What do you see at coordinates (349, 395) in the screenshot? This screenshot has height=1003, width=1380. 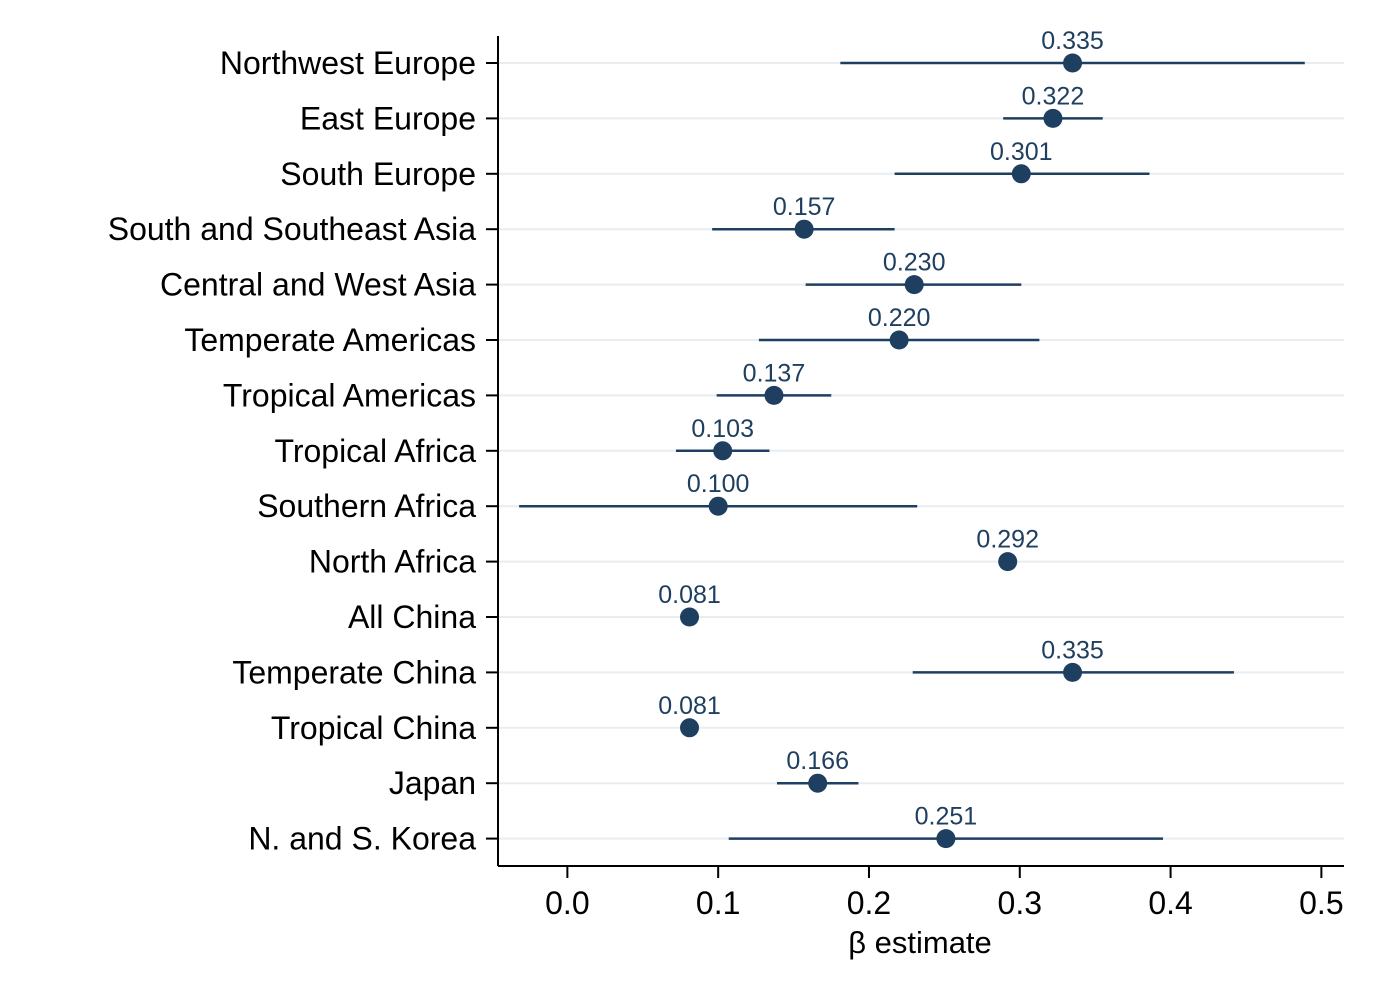 I see `category-label: Tropical Americas` at bounding box center [349, 395].